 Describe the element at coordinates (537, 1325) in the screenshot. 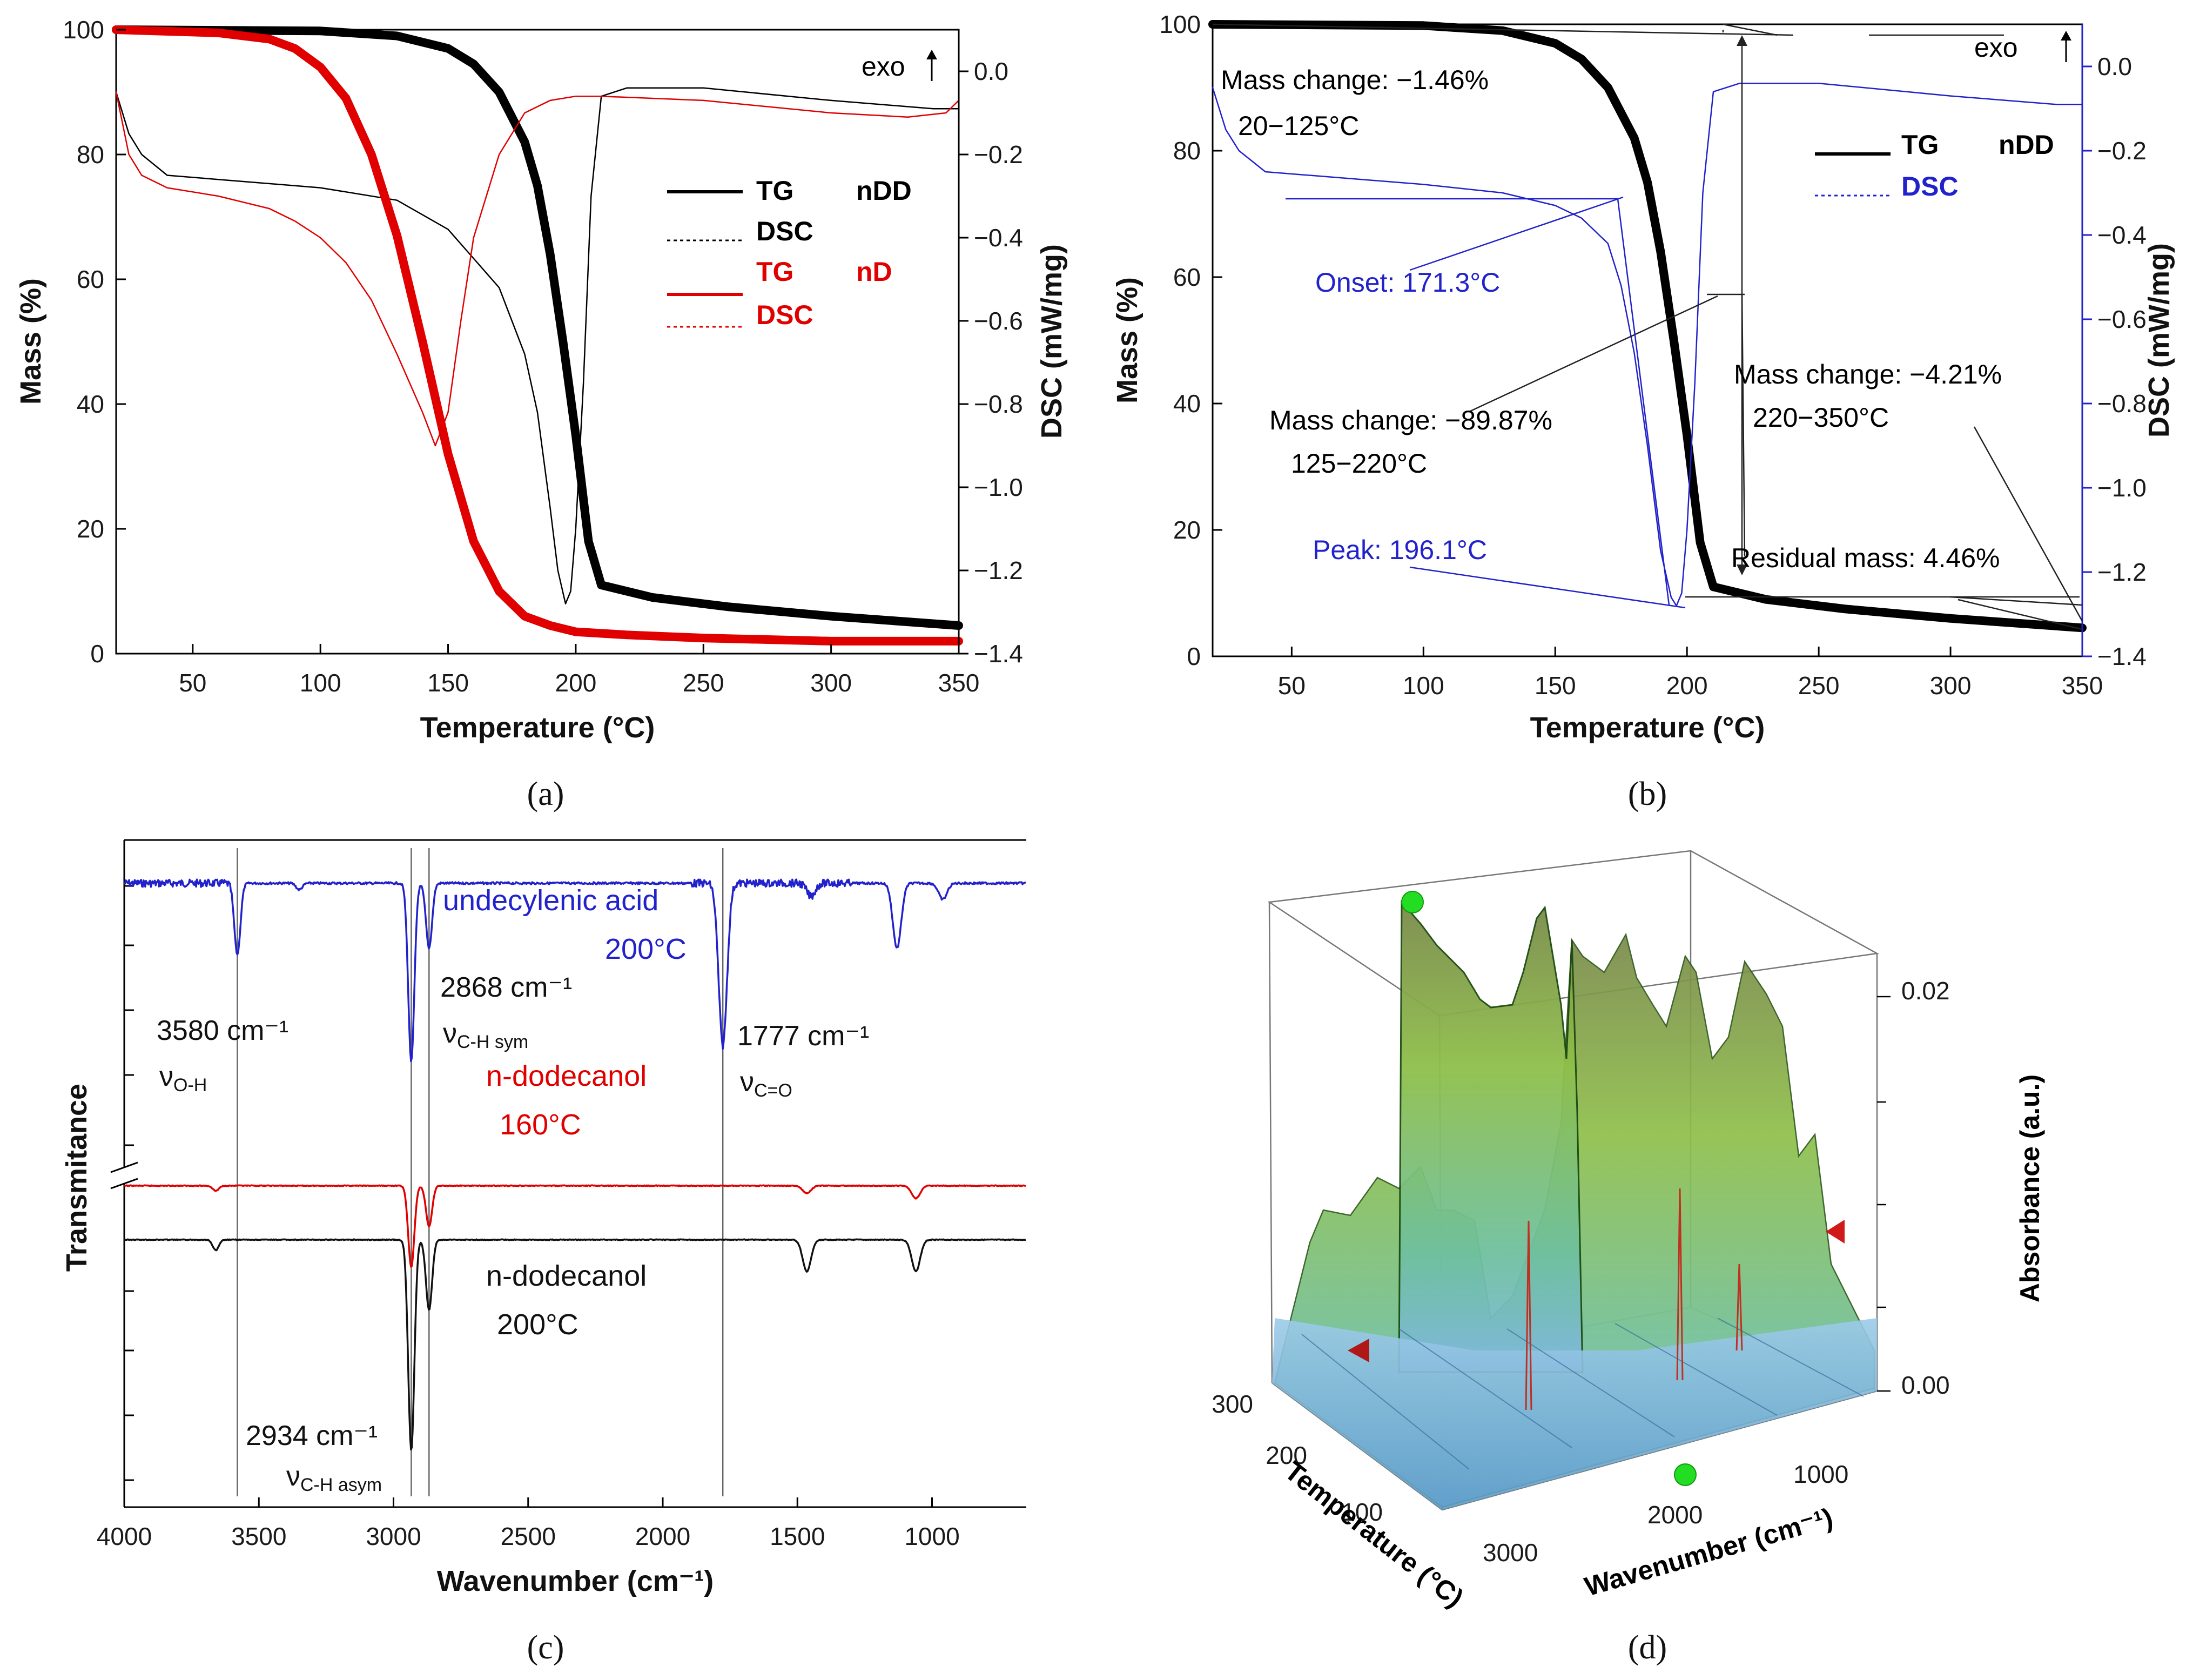

I see `series-temp-dodecanol-200-c: 200°C` at that location.